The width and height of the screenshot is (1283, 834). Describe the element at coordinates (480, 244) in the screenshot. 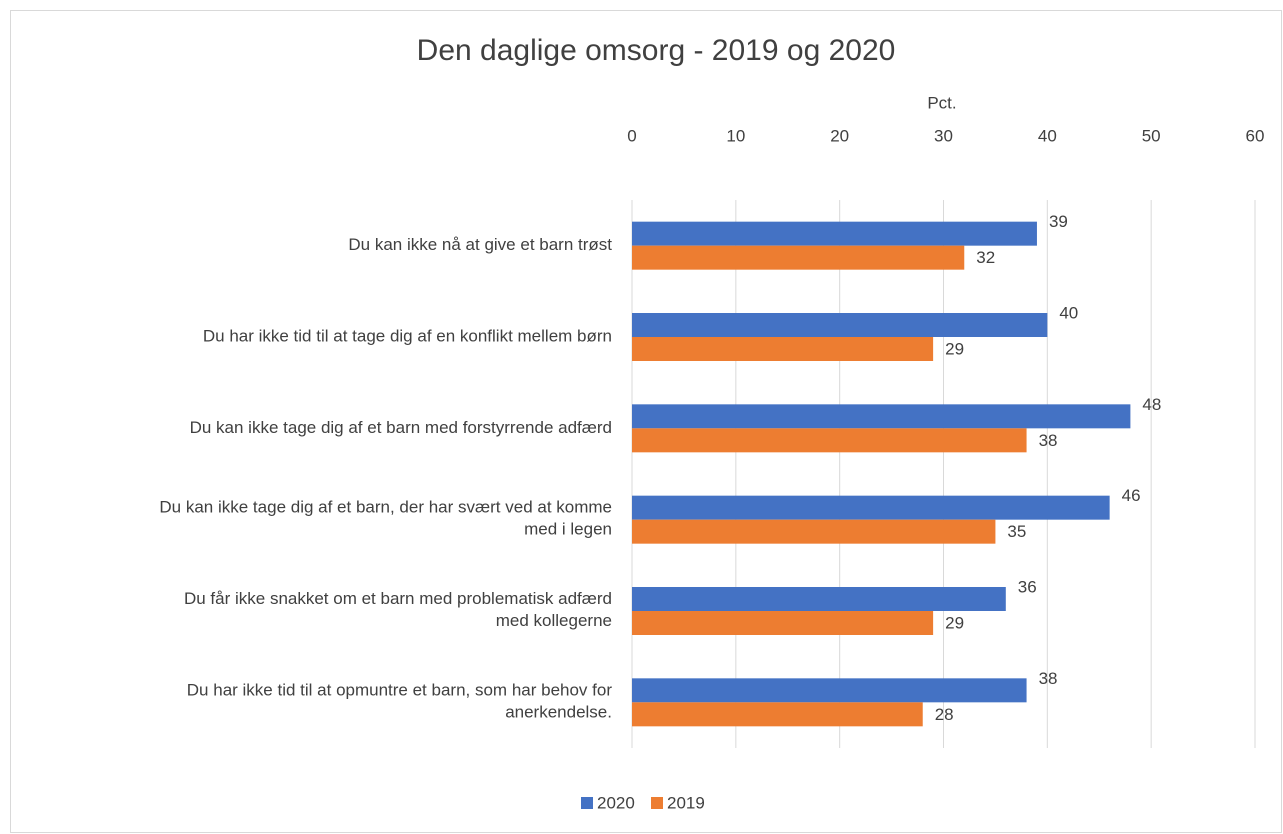

I see `y-tick-label: Du kan ikke nå at give et barn trøst` at that location.